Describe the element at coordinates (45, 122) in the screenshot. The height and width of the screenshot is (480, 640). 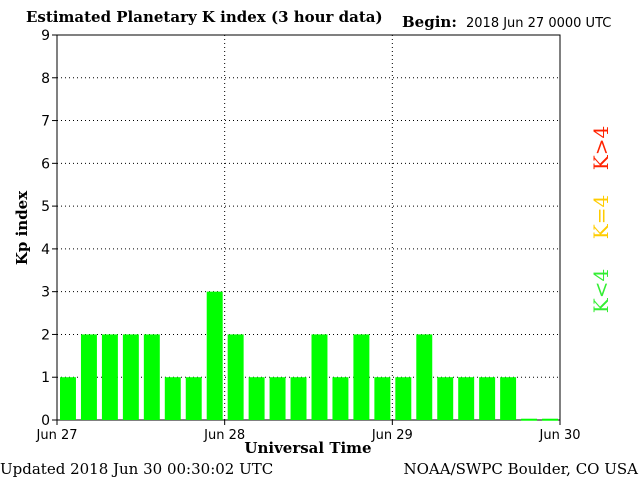
I see `y-tick-label: 7` at that location.